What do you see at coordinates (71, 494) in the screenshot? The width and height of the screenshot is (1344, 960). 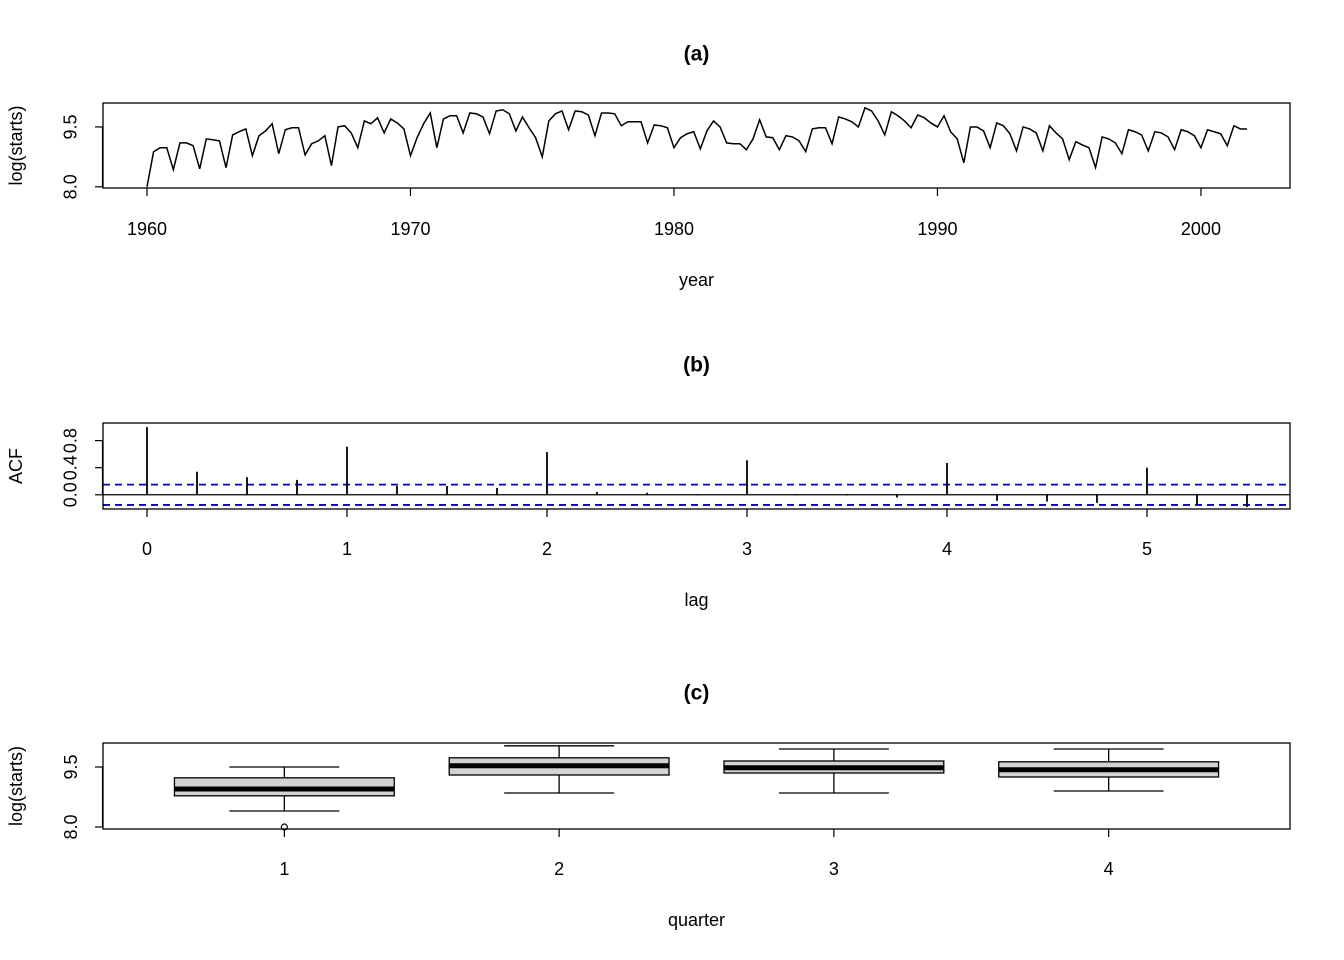 I see `y-tick-label: 0.0` at bounding box center [71, 494].